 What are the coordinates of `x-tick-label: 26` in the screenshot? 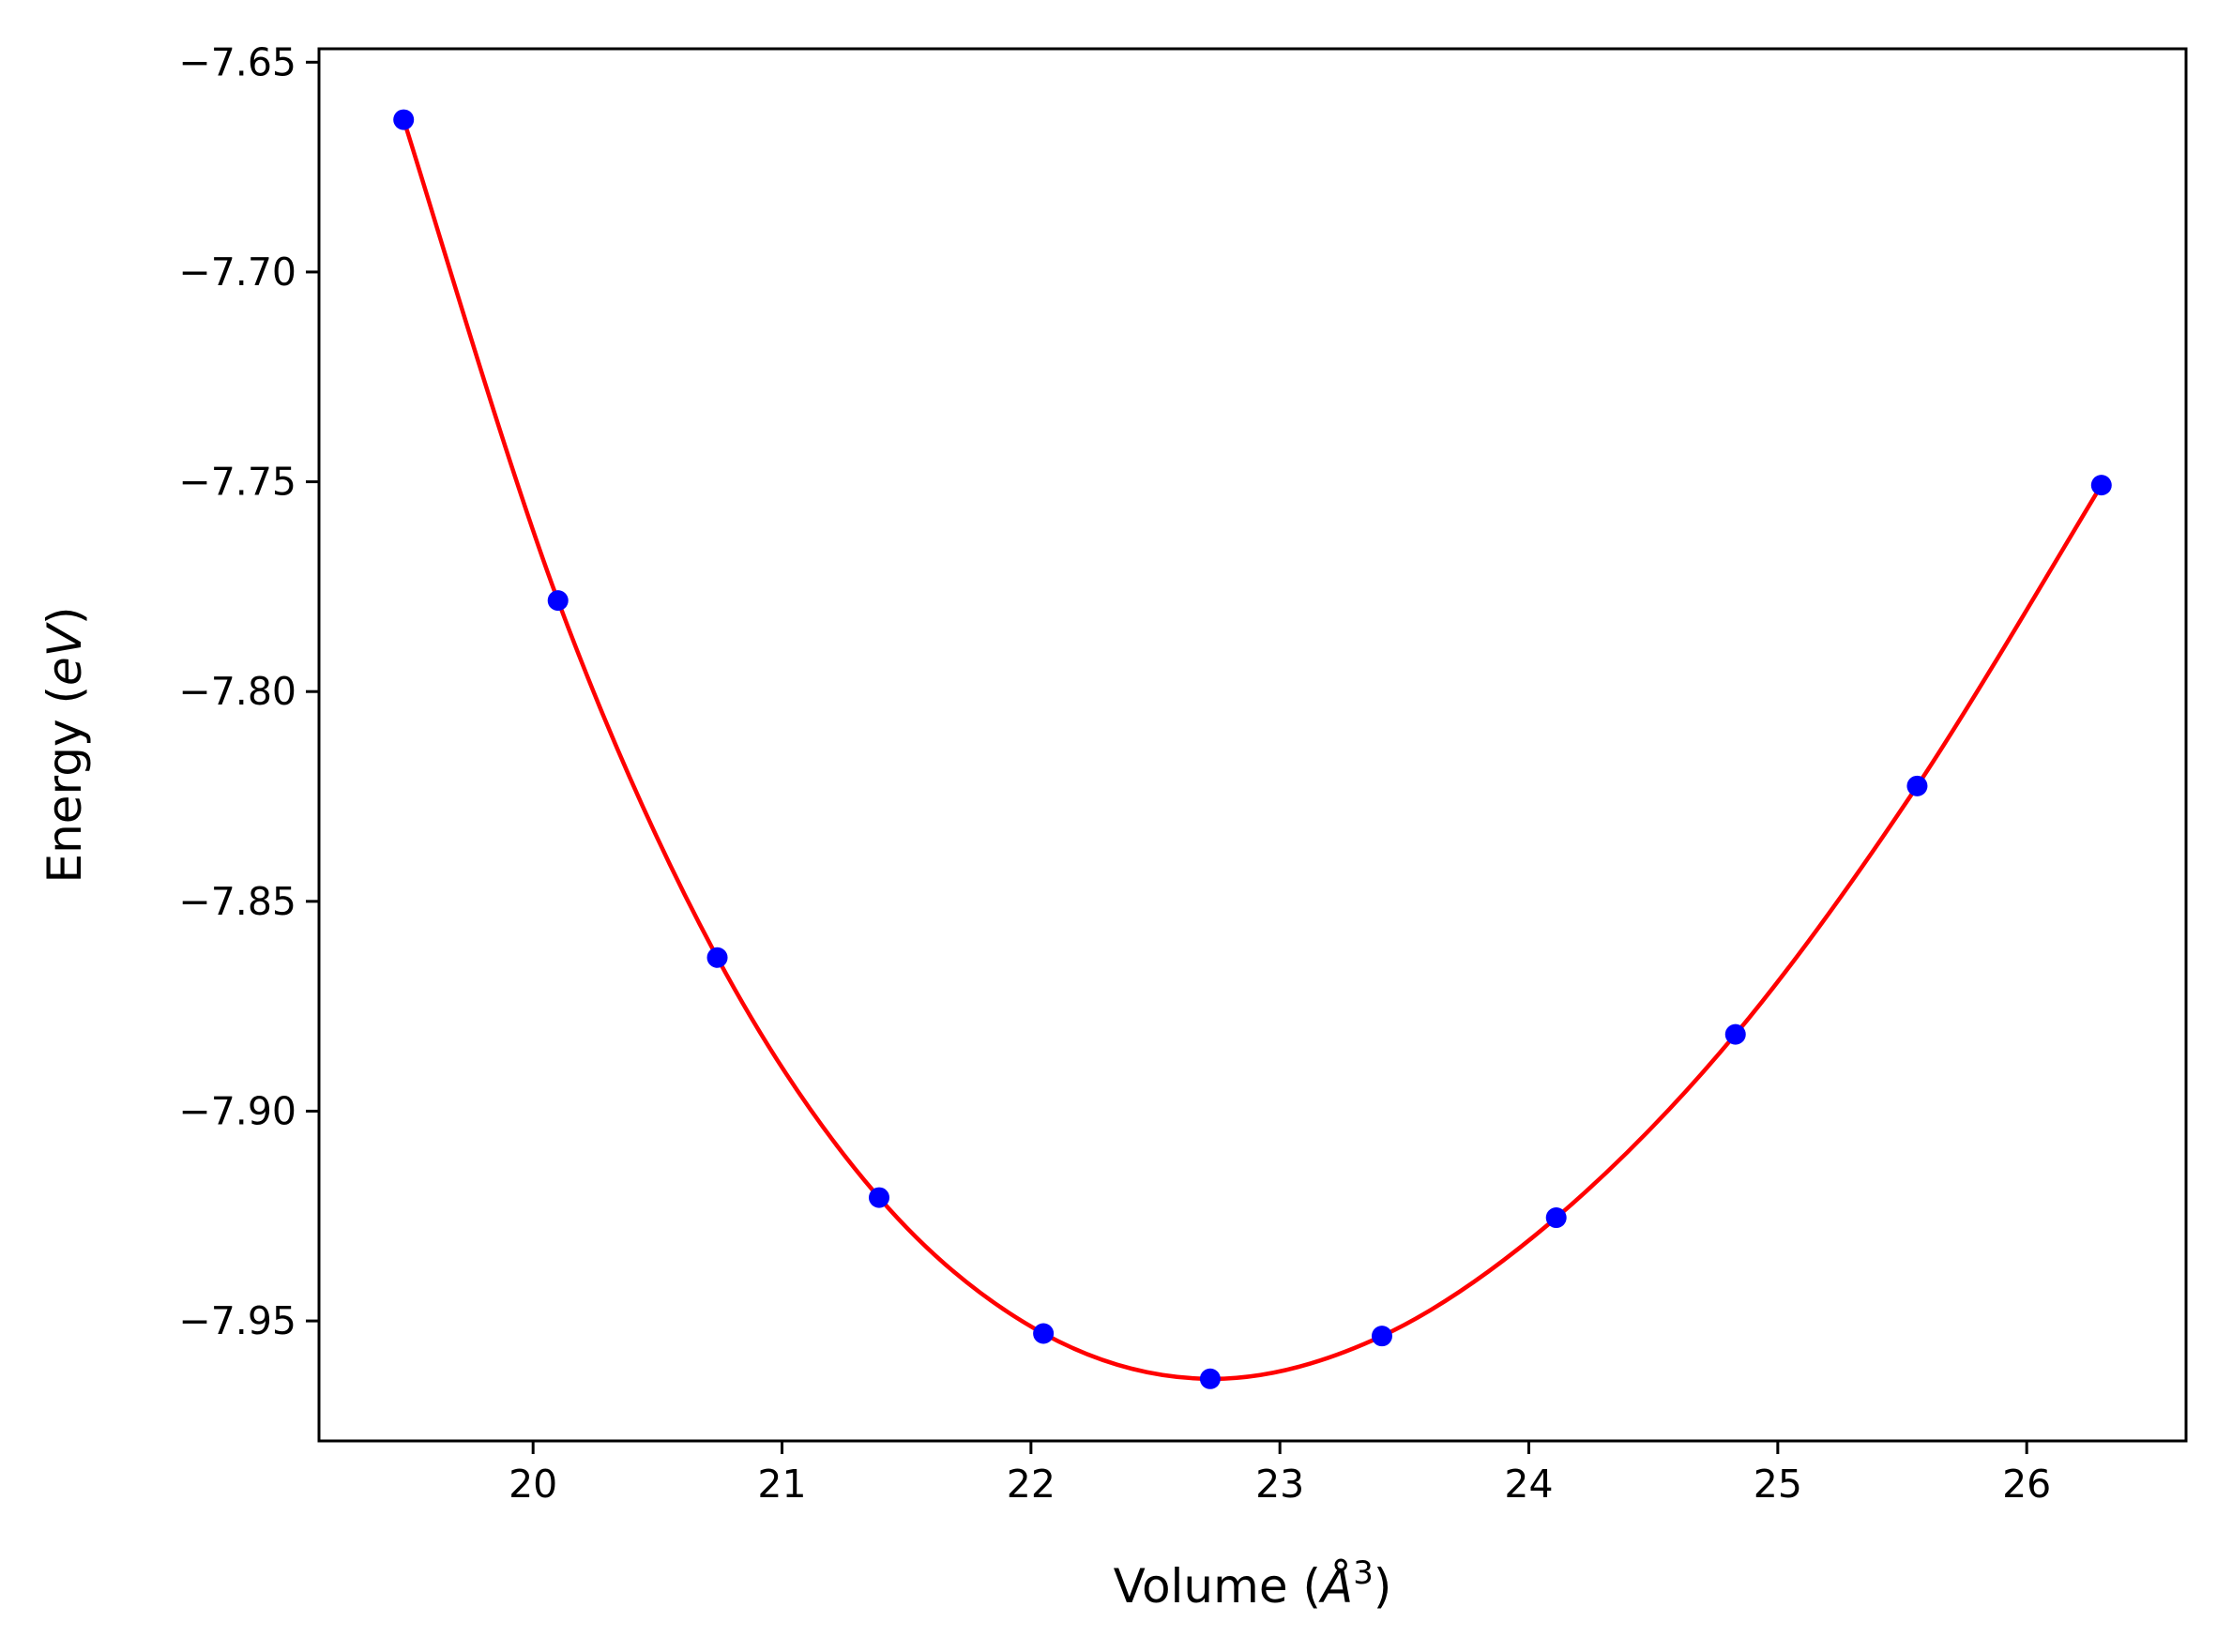 It's located at (2026, 1484).